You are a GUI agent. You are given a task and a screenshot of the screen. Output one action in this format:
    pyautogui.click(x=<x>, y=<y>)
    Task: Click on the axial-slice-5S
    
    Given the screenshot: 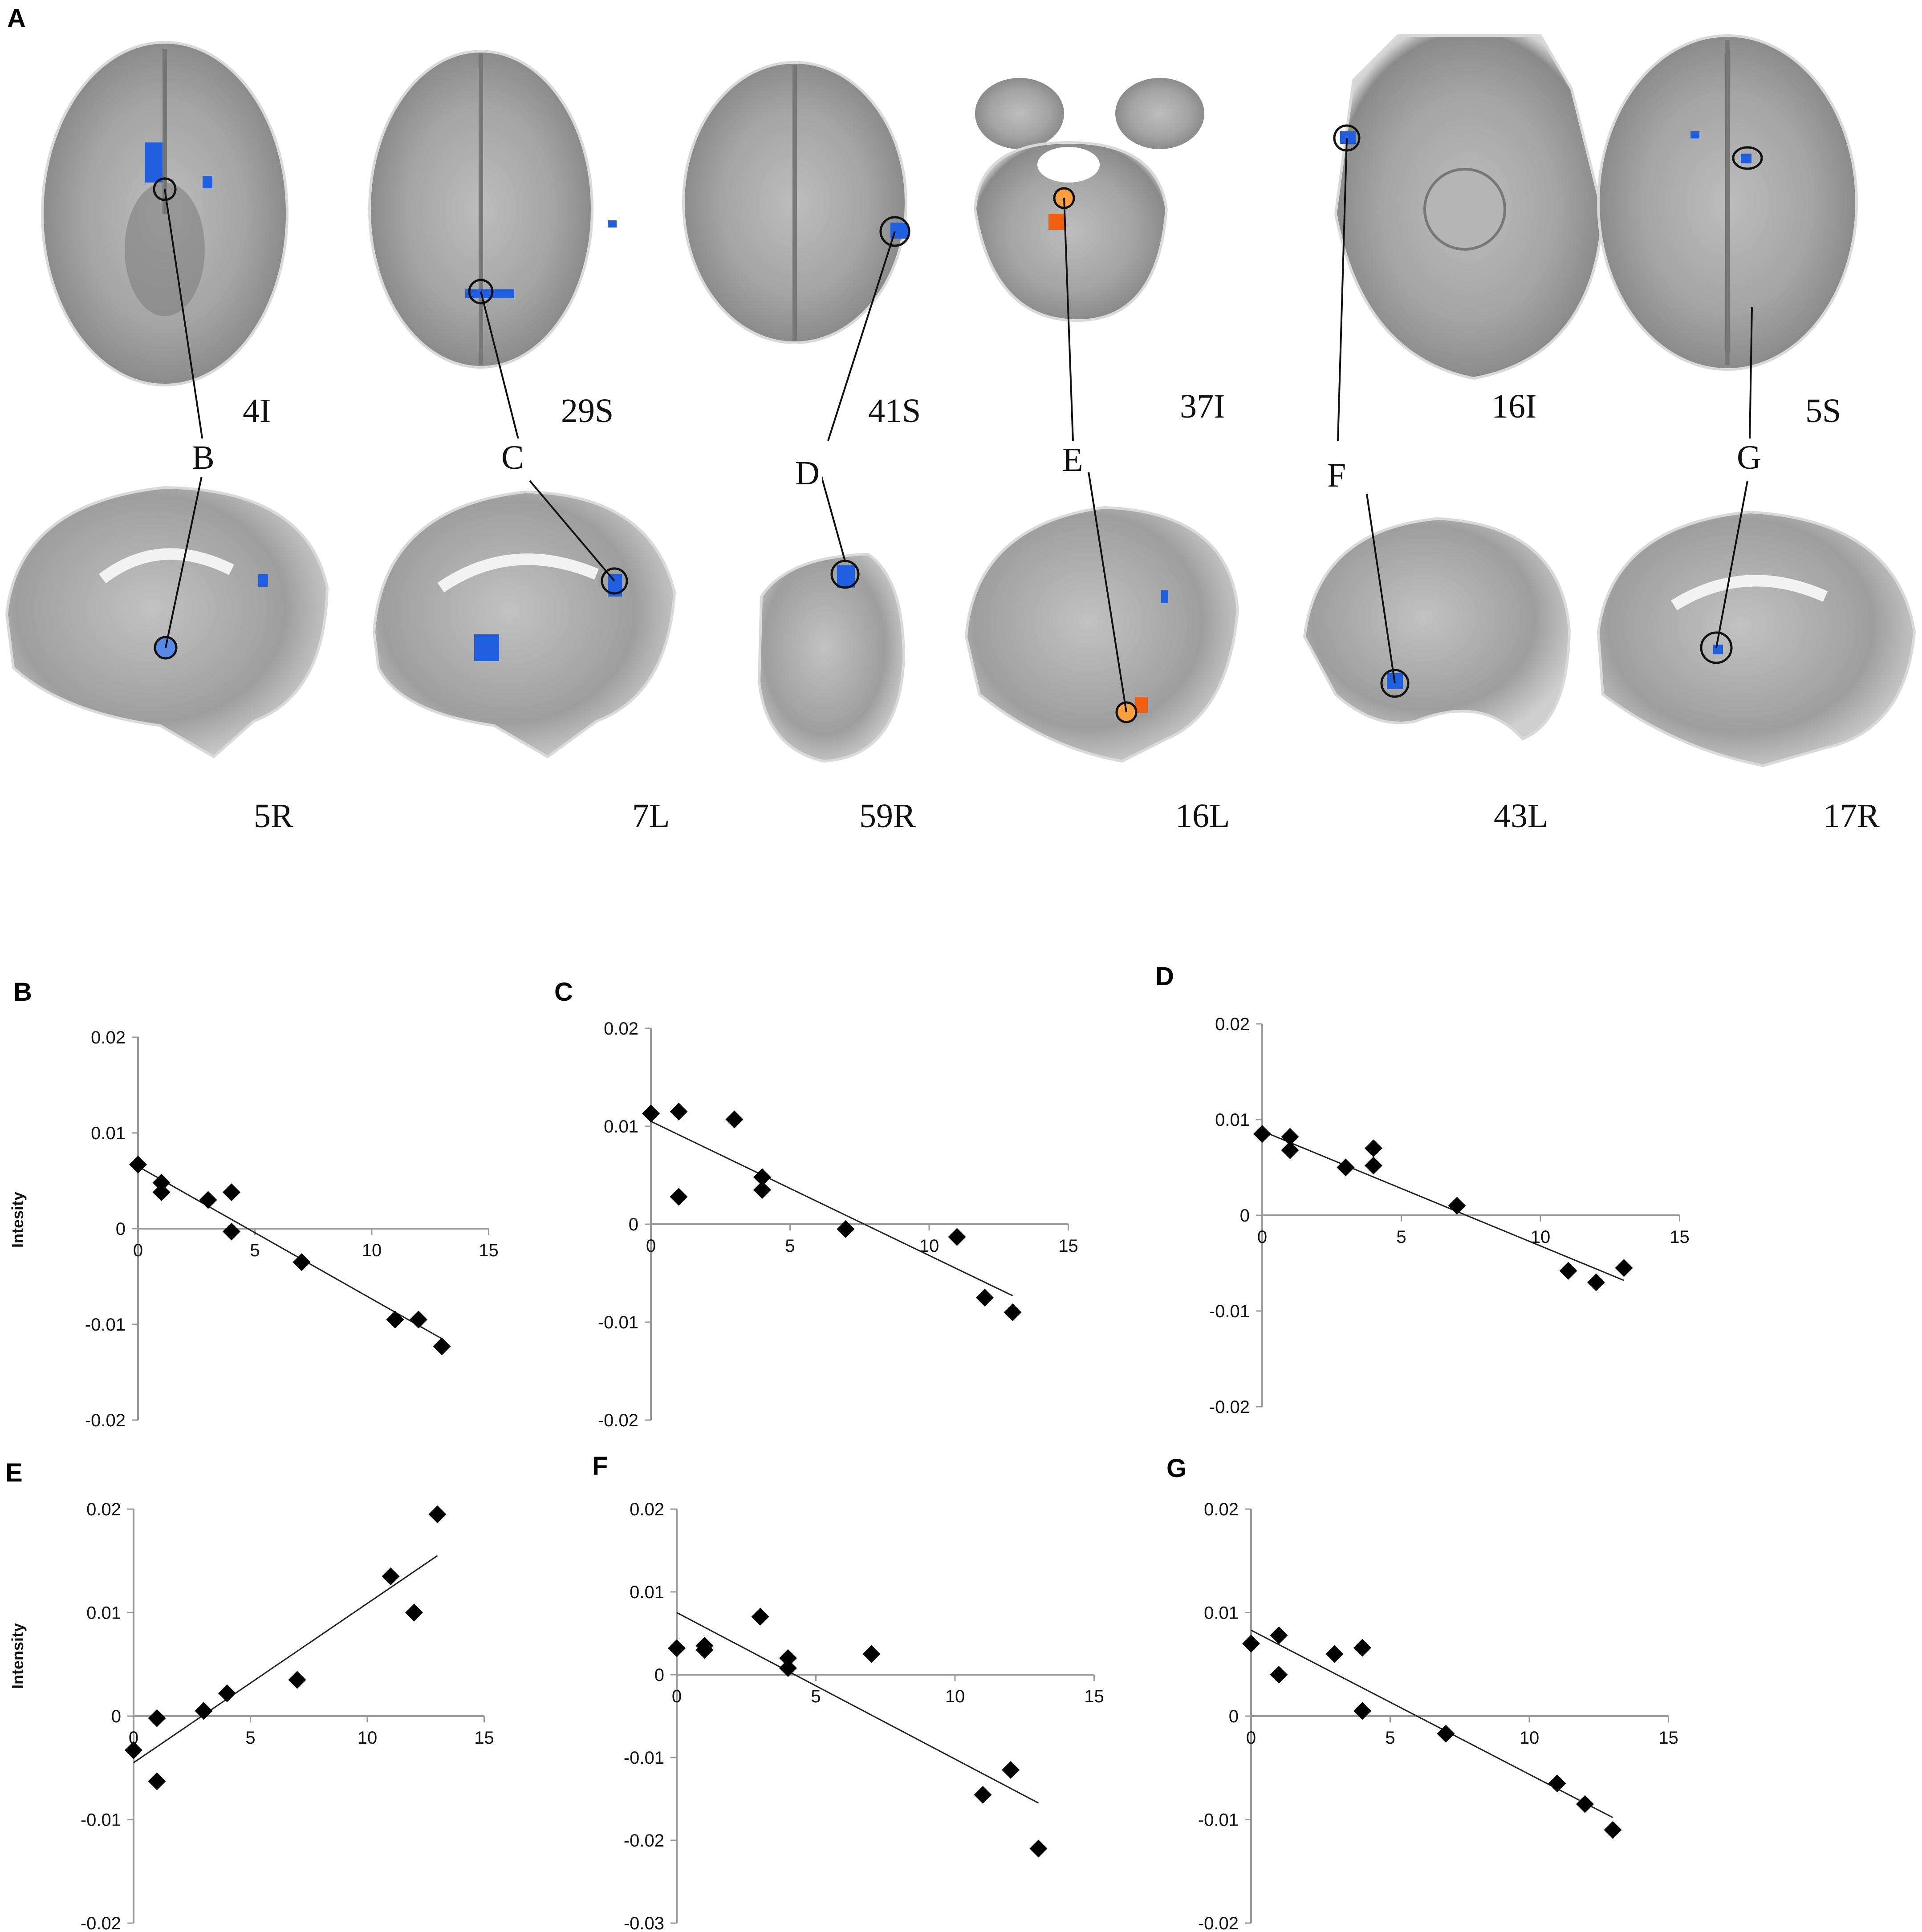 What is the action you would take?
    pyautogui.click(x=1727, y=203)
    